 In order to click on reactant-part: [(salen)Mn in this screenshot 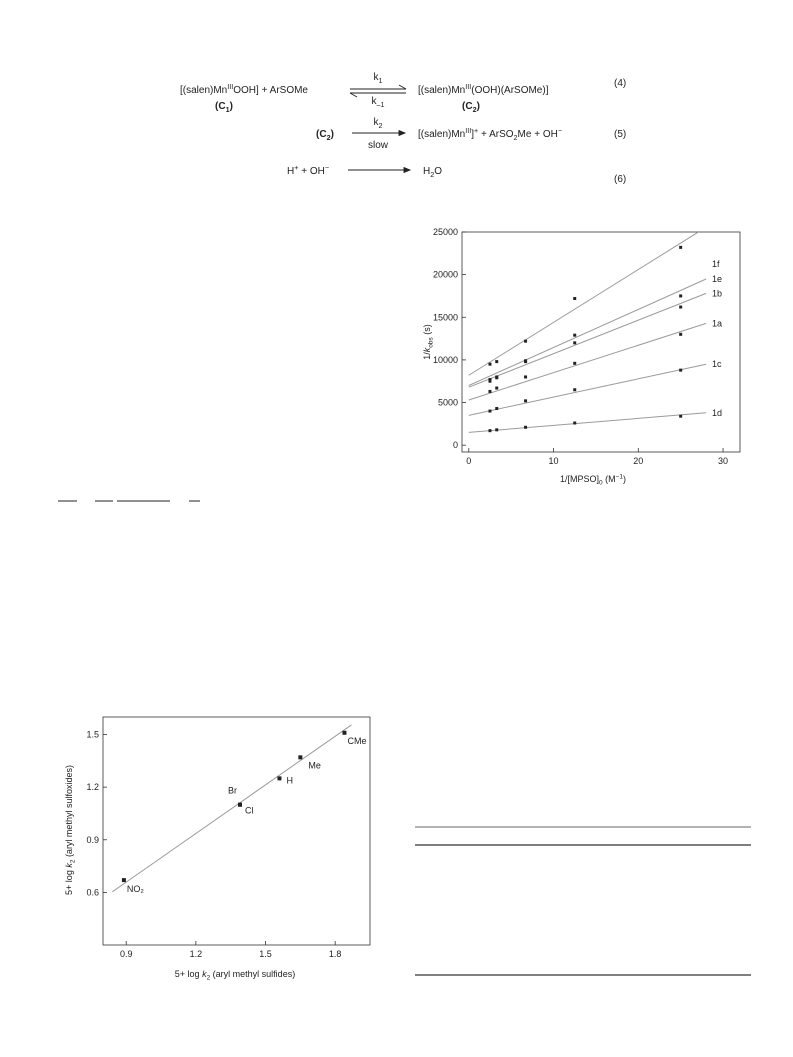, I will do `click(203, 90)`.